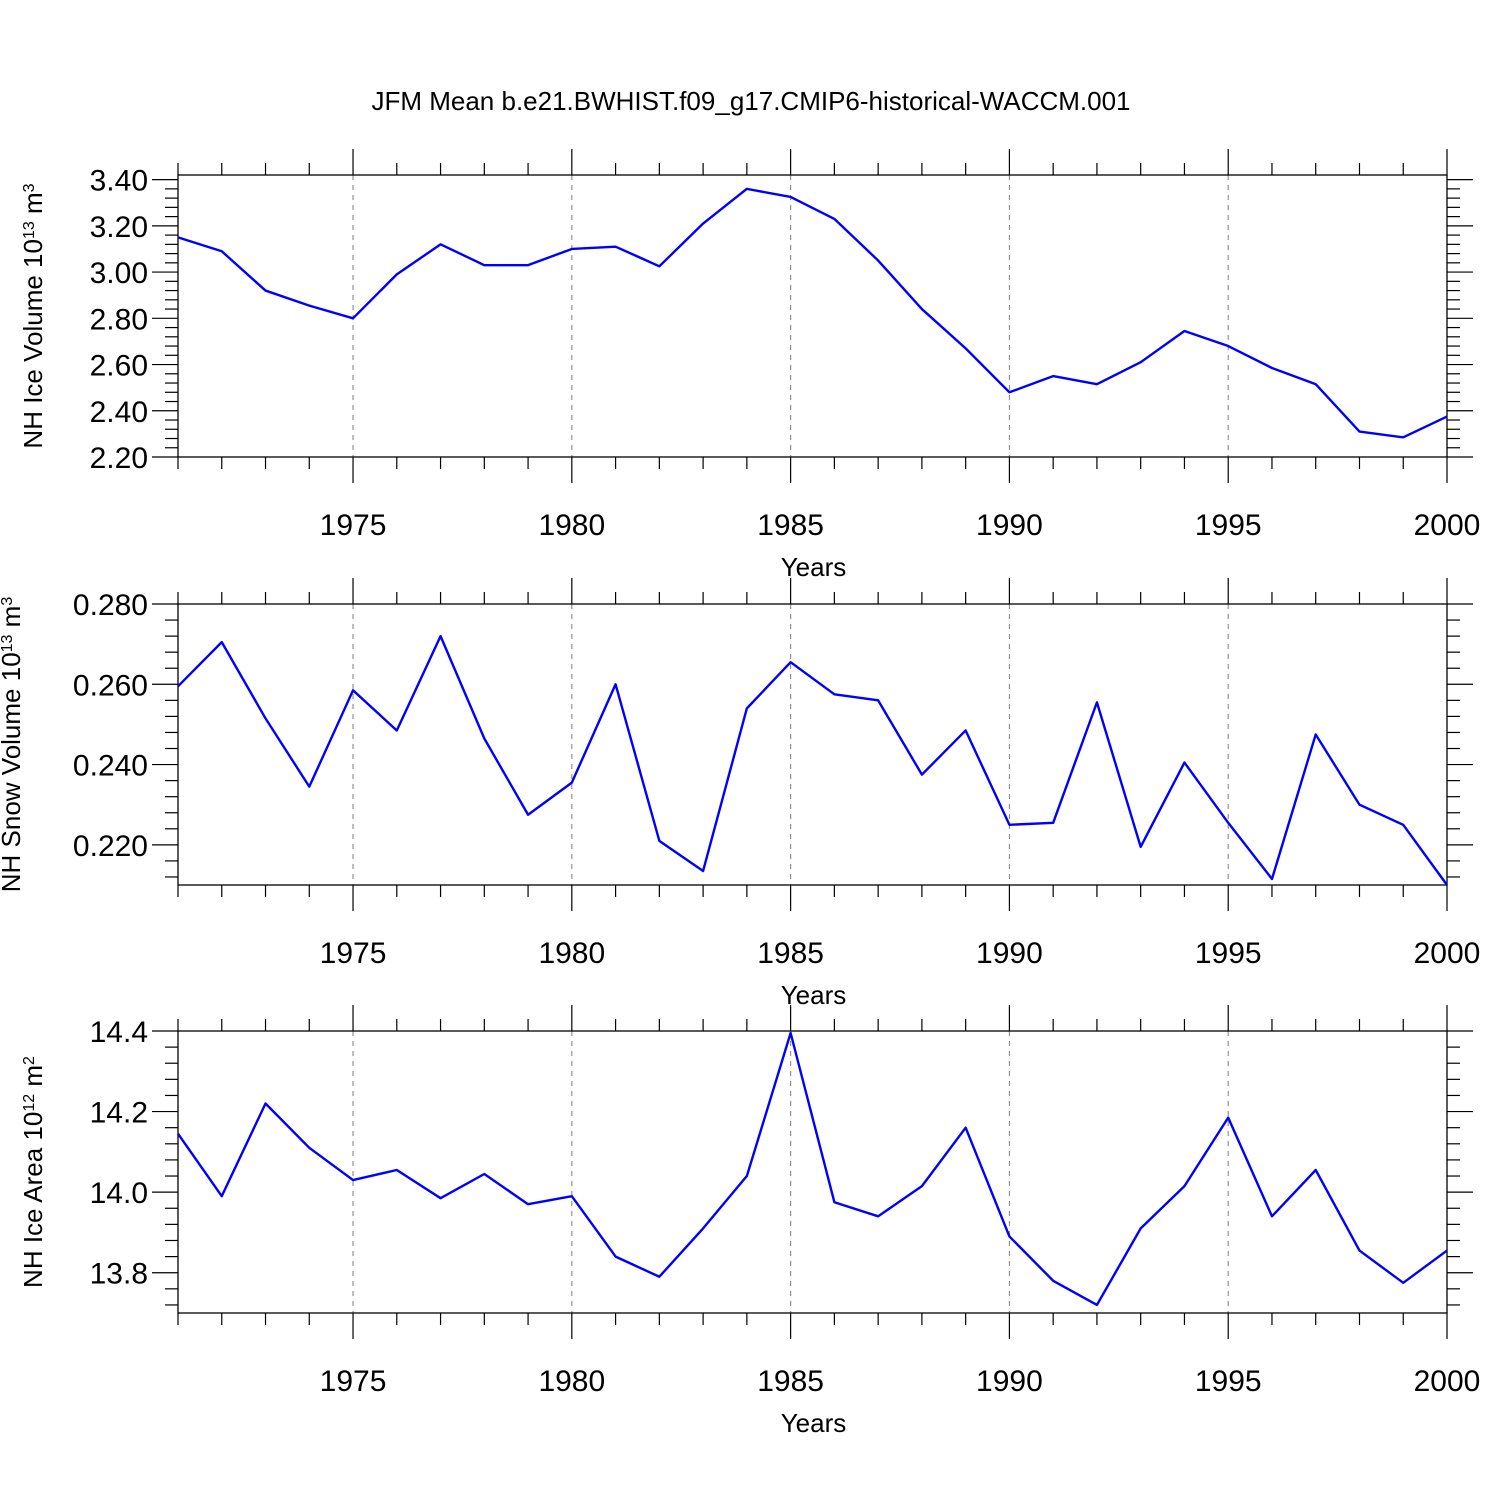 This screenshot has width=1500, height=1500. What do you see at coordinates (29, 1060) in the screenshot?
I see `y-axis-title-ylabel-unit-sup: 2` at bounding box center [29, 1060].